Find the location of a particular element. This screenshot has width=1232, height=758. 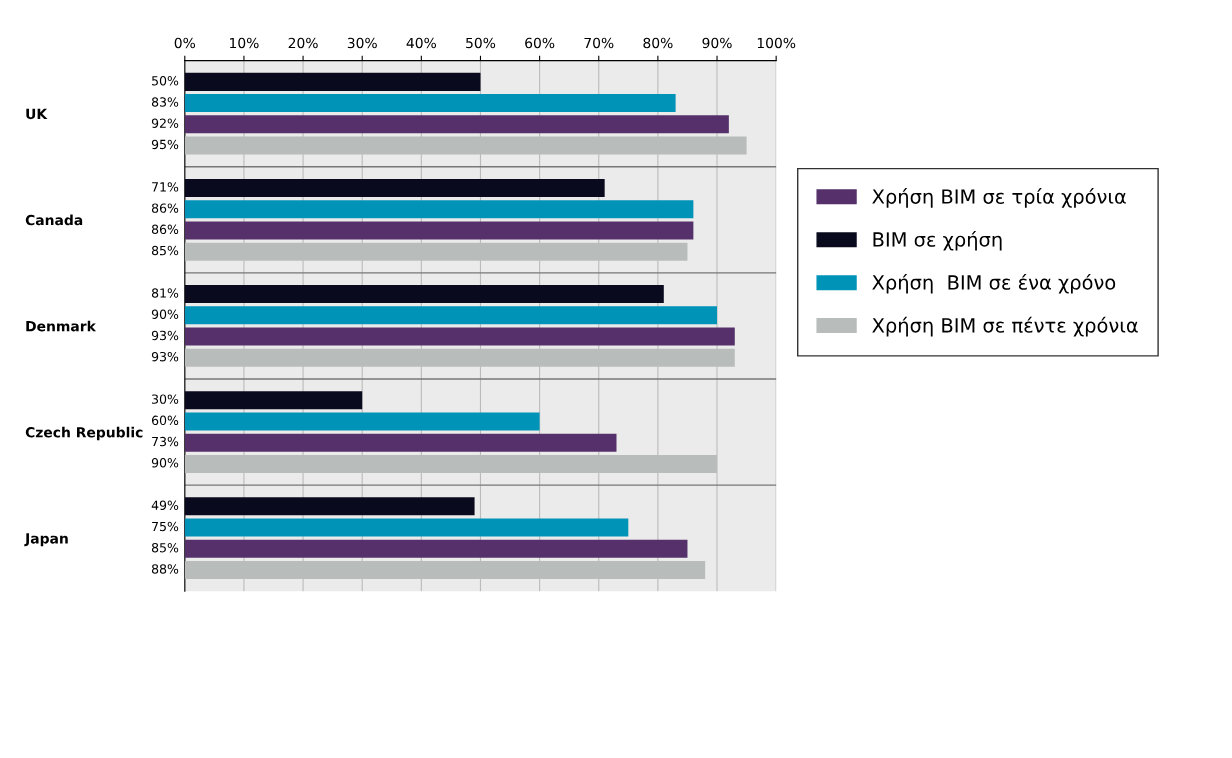

data-label: 95% is located at coordinates (165, 144).